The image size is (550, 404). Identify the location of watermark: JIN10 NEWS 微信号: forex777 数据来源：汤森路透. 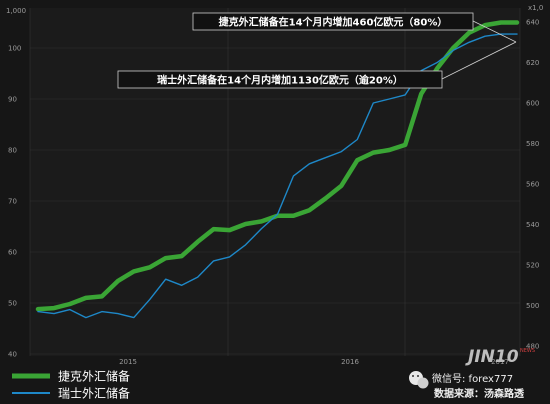
(472, 373).